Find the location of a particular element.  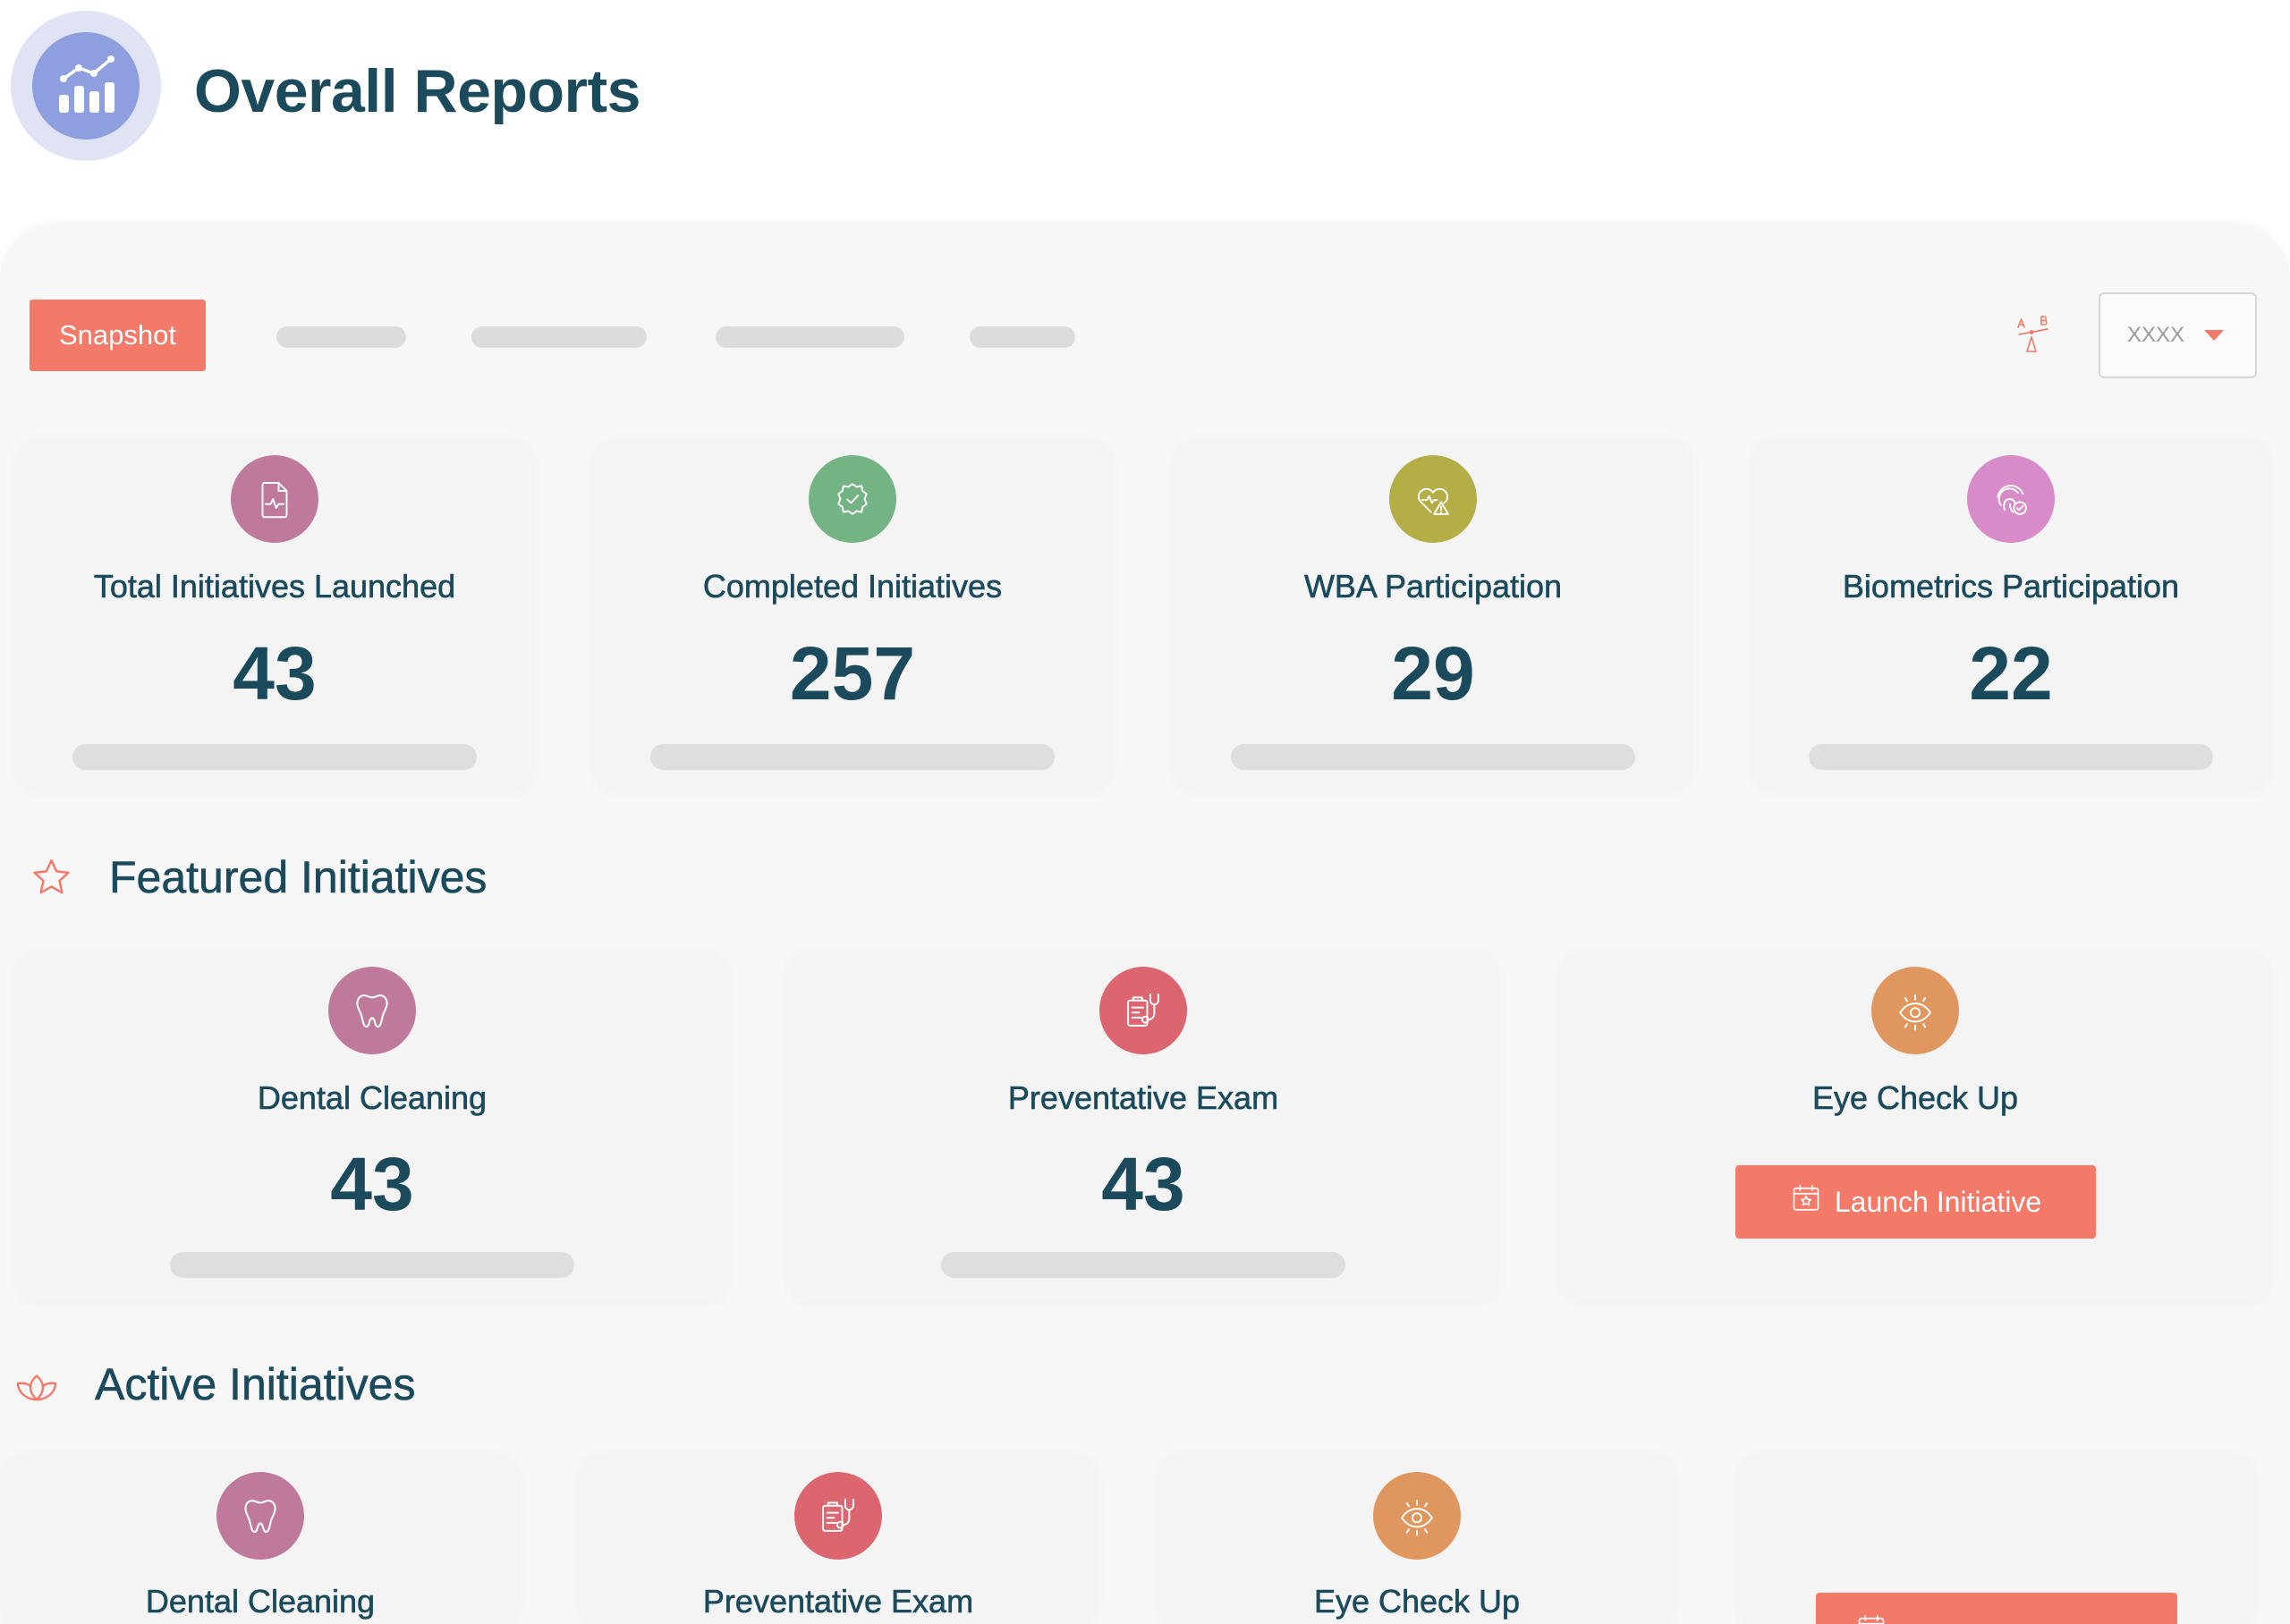

active-card-dental-cleaning: Dental Cleaning is located at coordinates (260, 1540).